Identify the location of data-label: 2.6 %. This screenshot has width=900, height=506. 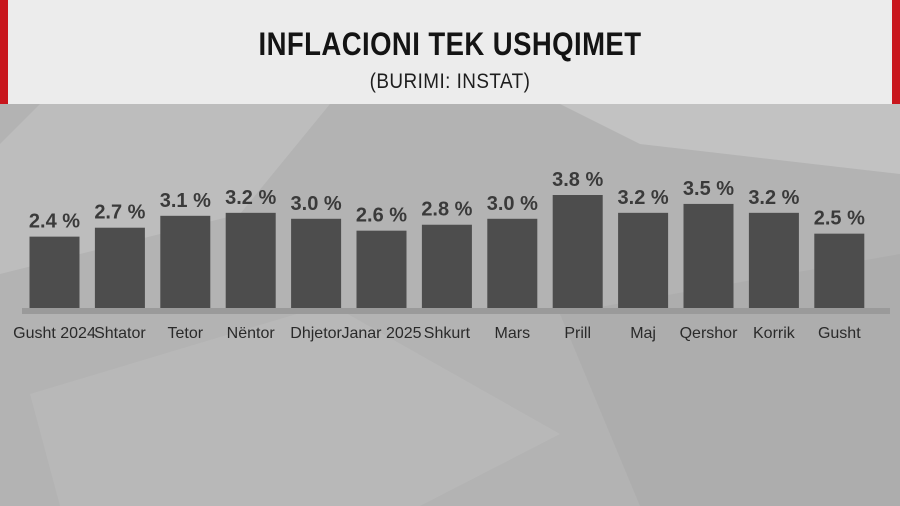
(381, 216).